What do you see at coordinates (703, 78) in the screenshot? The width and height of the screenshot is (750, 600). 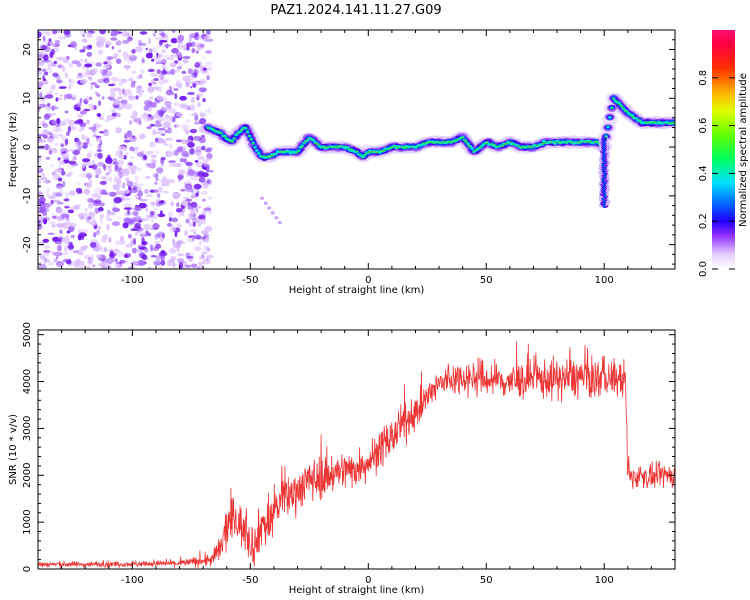 I see `colorbar-tick-label: 0.8` at bounding box center [703, 78].